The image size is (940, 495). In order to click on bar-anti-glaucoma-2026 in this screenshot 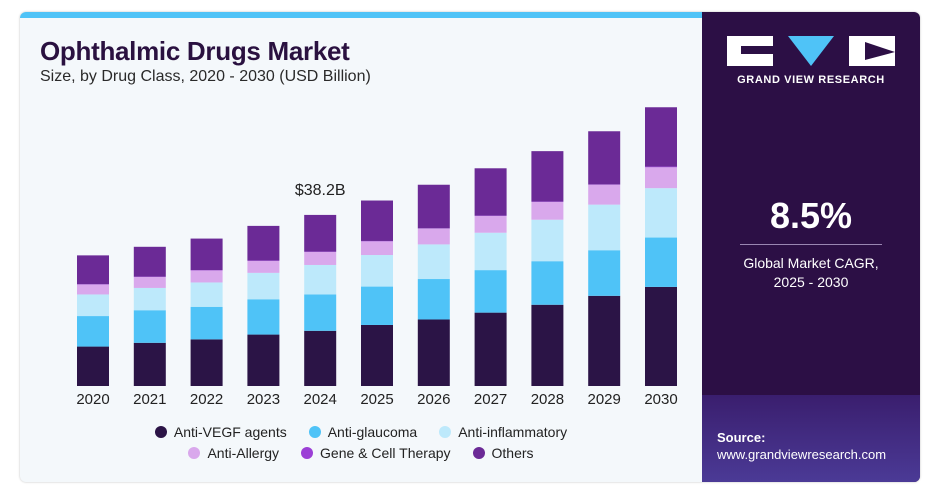, I will do `click(433, 299)`.